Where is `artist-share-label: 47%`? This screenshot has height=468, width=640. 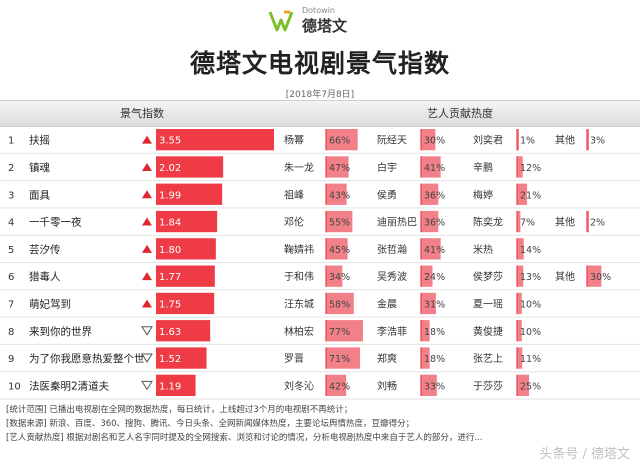 artist-share-label: 47% is located at coordinates (339, 168).